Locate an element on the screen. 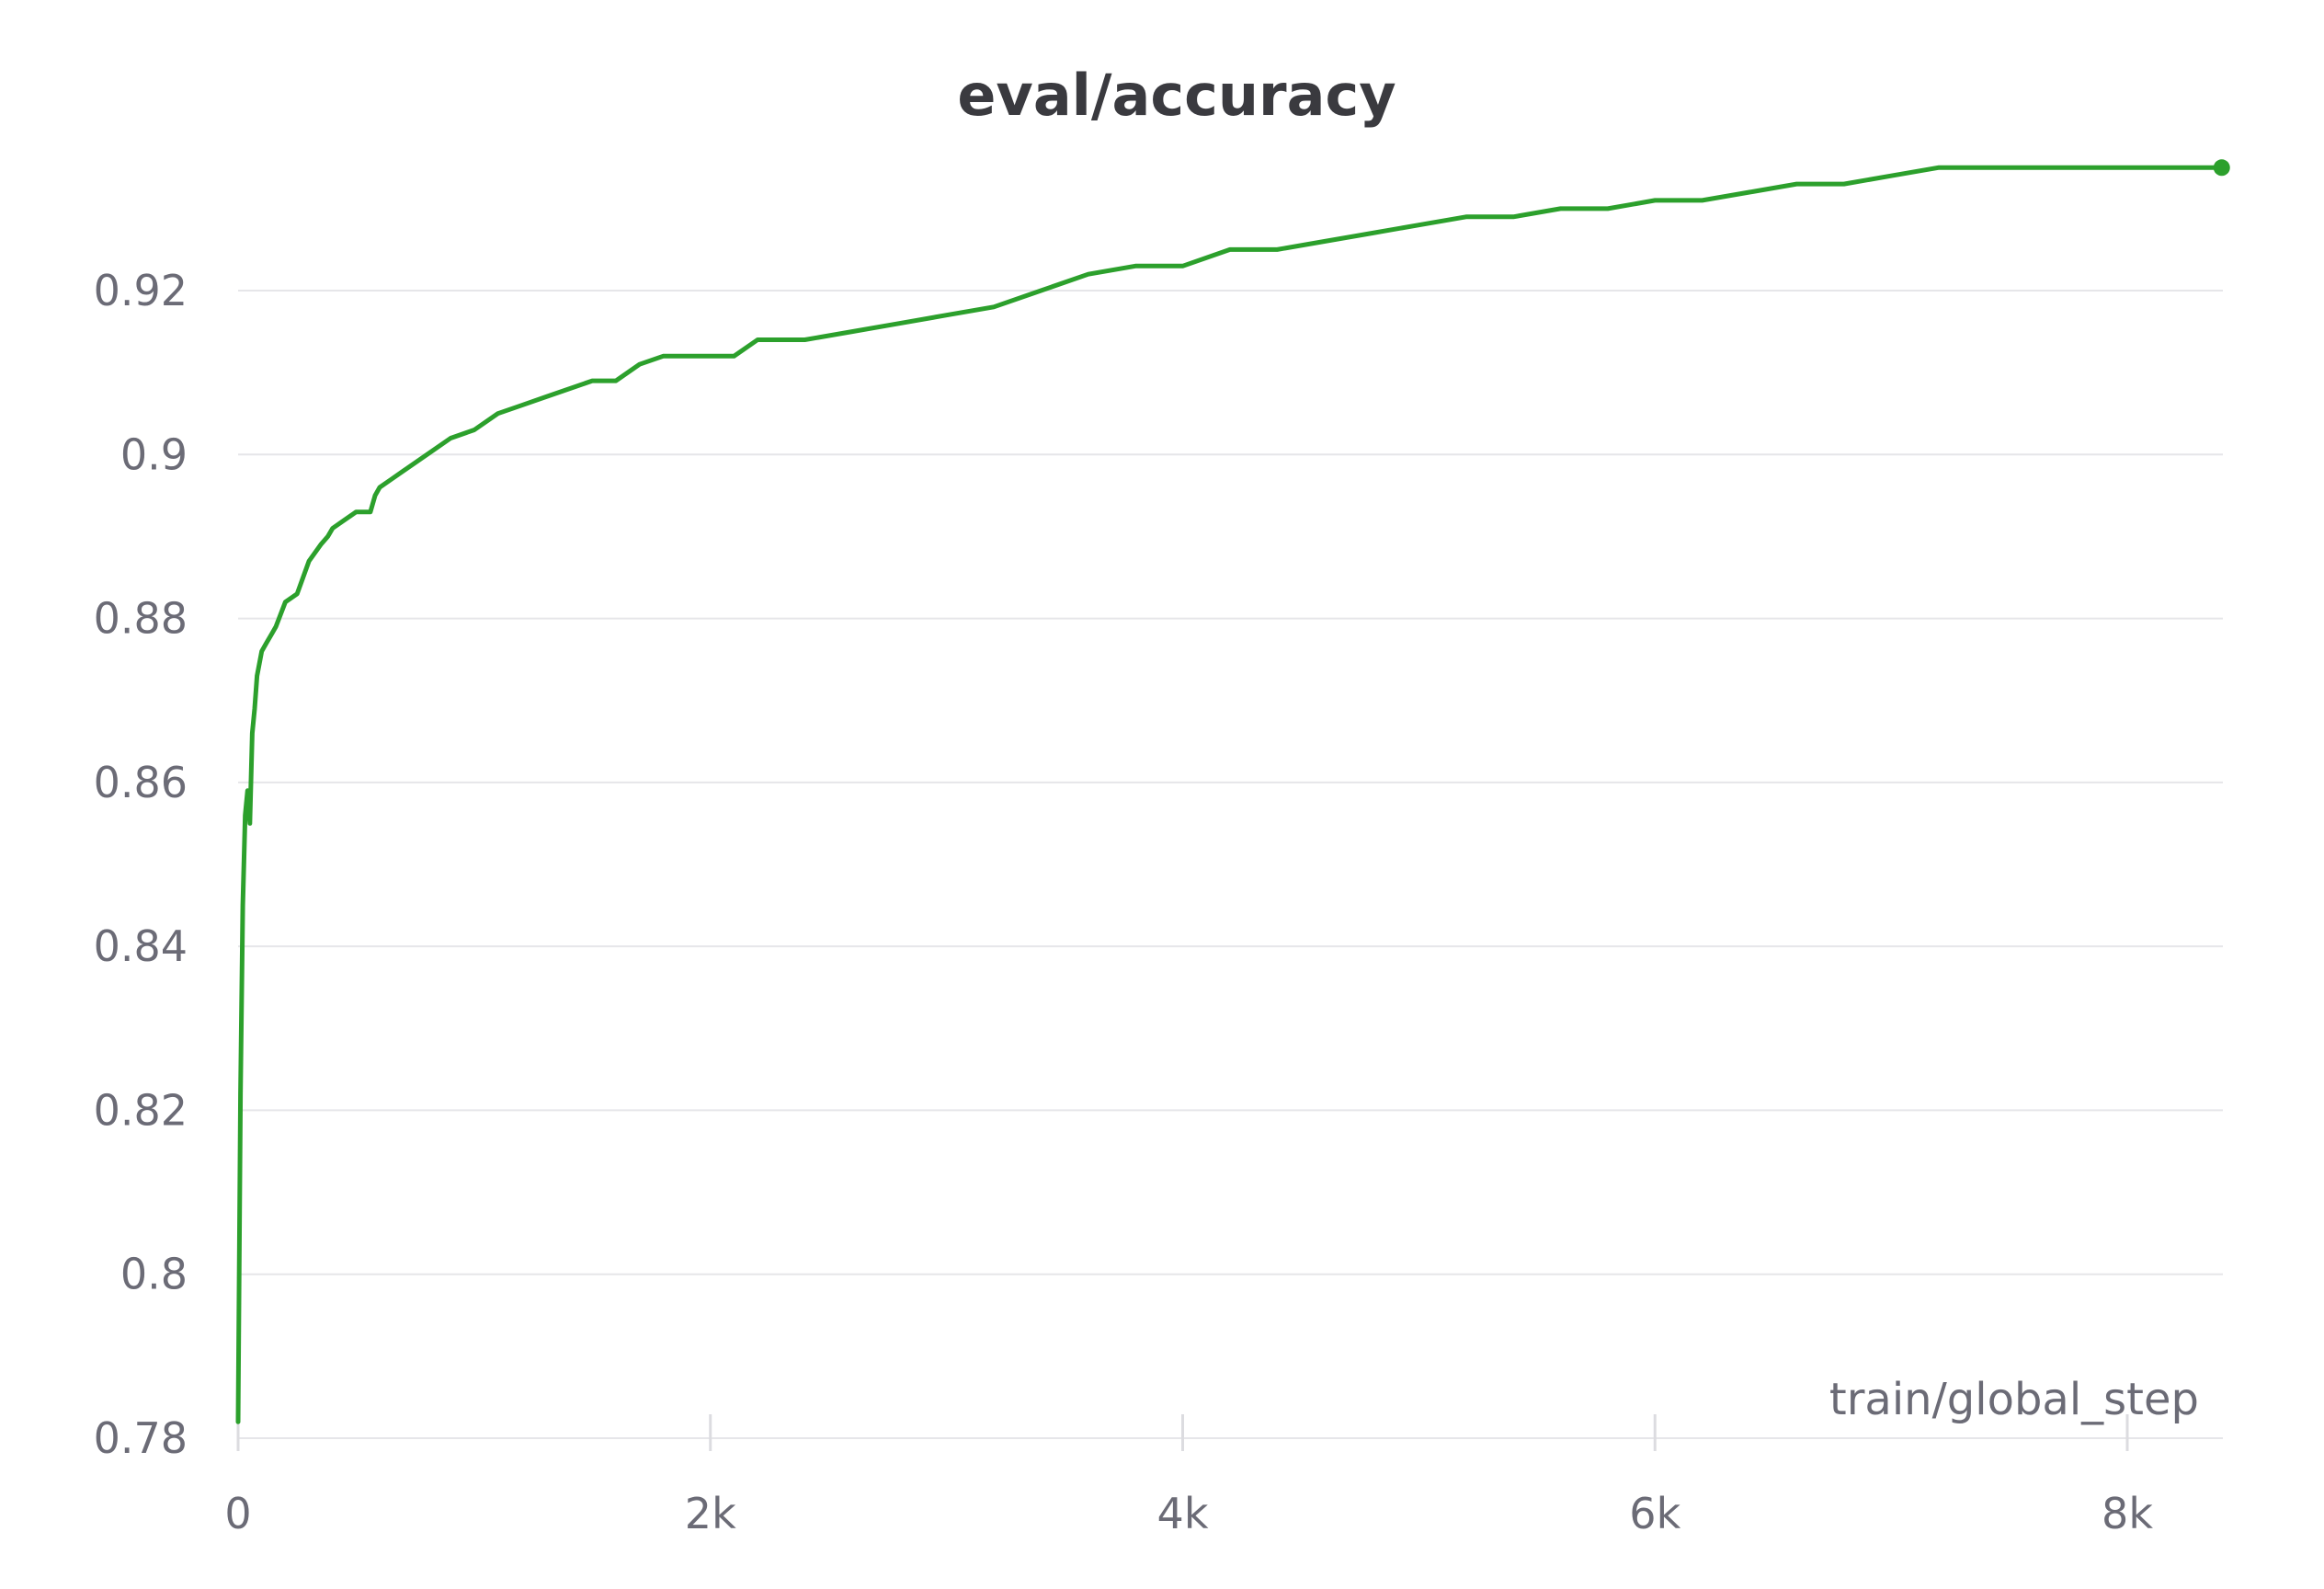 This screenshot has width=2324, height=1589. y-tick-label: 0.88 is located at coordinates (141, 619).